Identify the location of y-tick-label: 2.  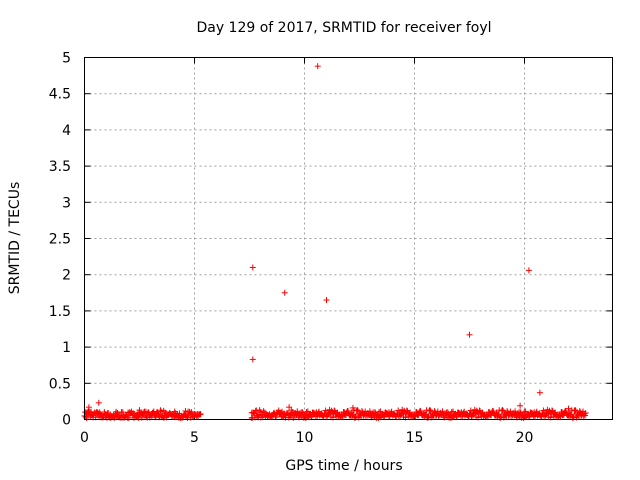
(66, 276).